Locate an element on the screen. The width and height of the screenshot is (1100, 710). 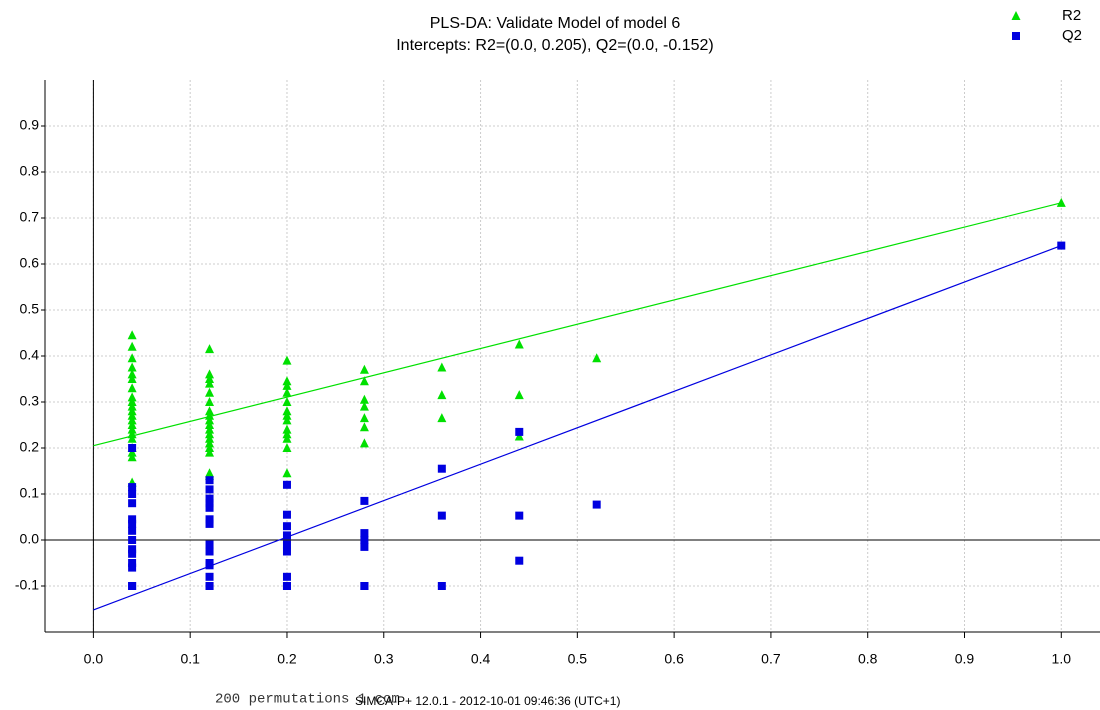
legend-label: R2 is located at coordinates (1071, 15).